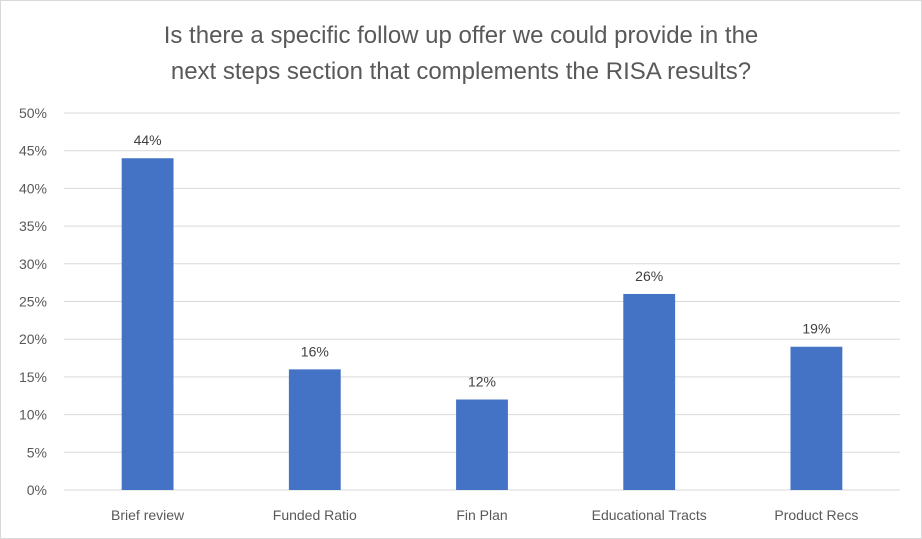 This screenshot has height=539, width=922. Describe the element at coordinates (33, 415) in the screenshot. I see `y-tick-label: 10%` at that location.